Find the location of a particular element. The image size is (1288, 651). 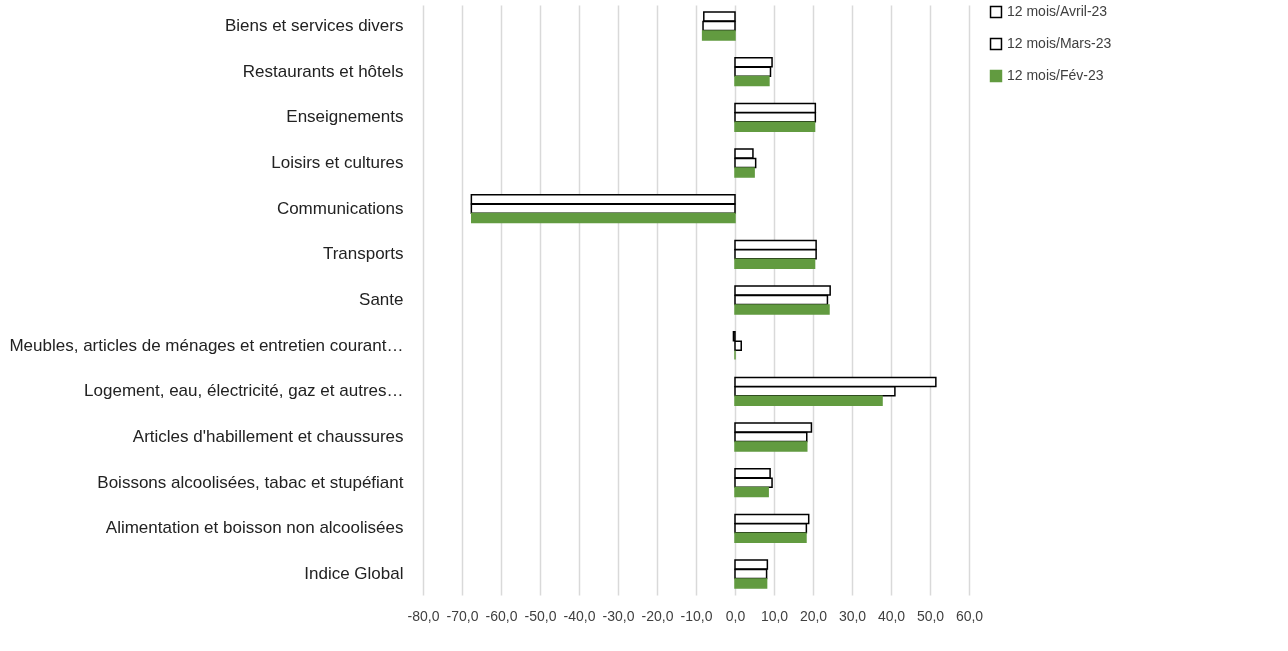

legend-label: 12 mois/Mars-23 is located at coordinates (1059, 43).